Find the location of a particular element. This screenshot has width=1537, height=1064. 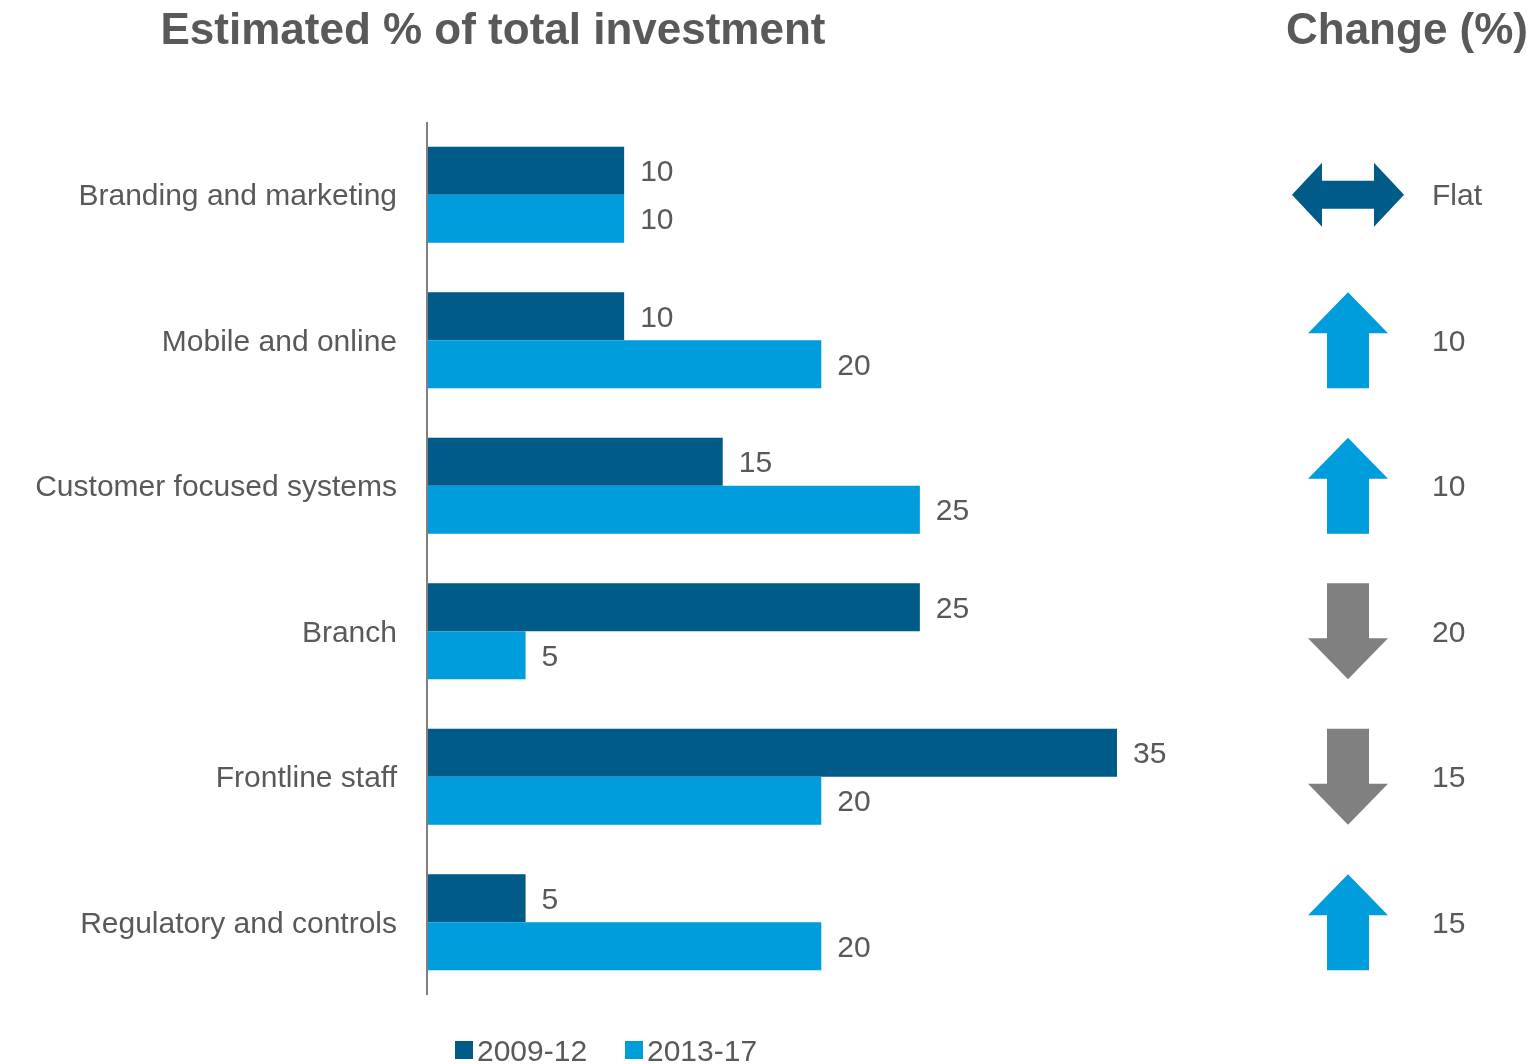

chart-title: Estimated % of total investment is located at coordinates (493, 28).